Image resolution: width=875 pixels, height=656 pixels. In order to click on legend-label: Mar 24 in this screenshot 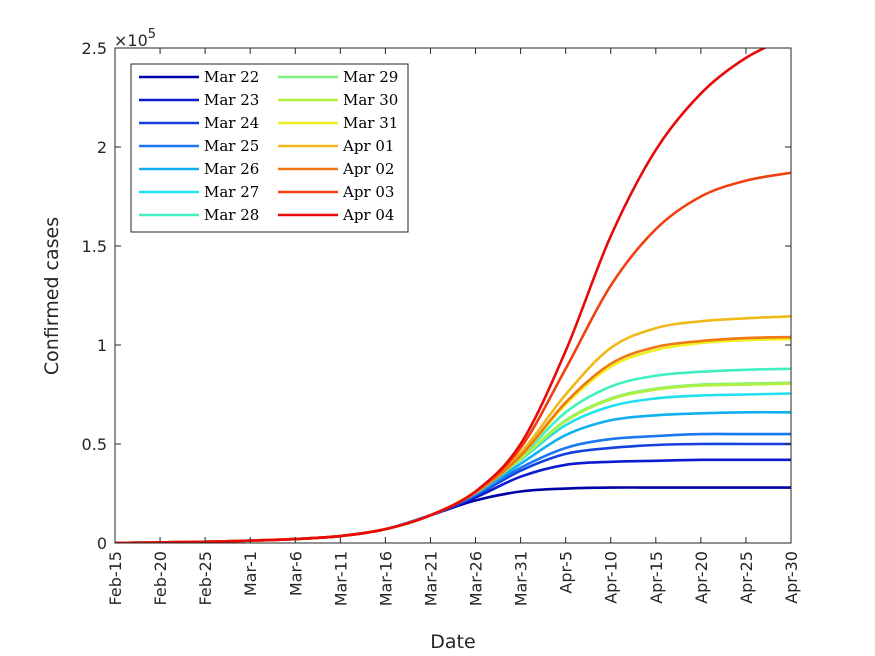, I will do `click(231, 123)`.